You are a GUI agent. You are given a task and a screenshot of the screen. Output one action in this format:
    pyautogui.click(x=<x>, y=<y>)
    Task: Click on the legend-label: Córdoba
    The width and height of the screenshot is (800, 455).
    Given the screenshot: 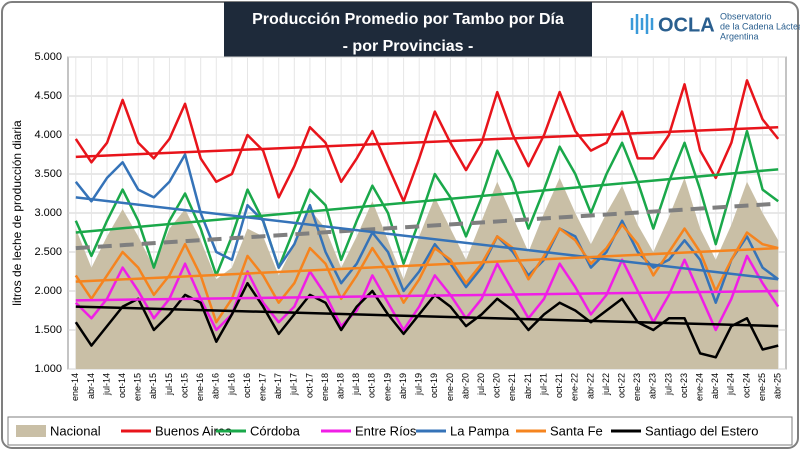 What is the action you would take?
    pyautogui.click(x=275, y=430)
    